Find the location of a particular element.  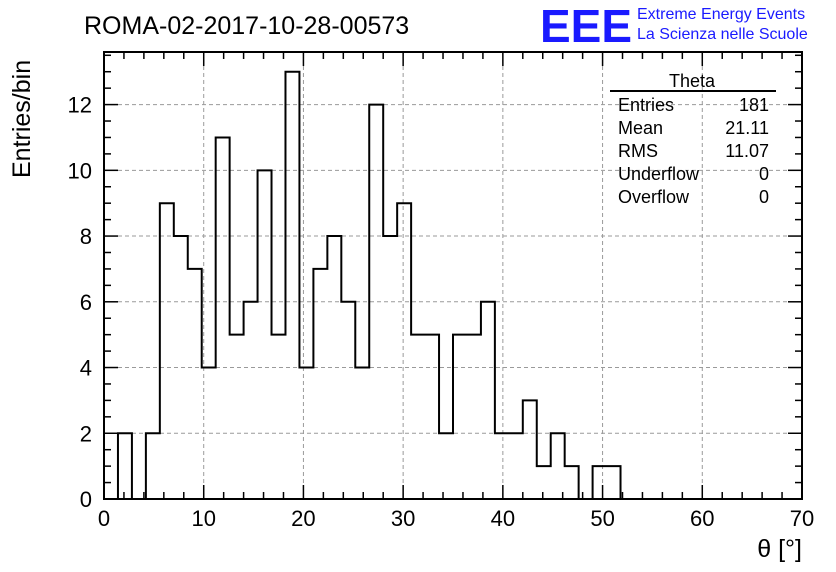

y-tick-label: 10 is located at coordinates (80, 170).